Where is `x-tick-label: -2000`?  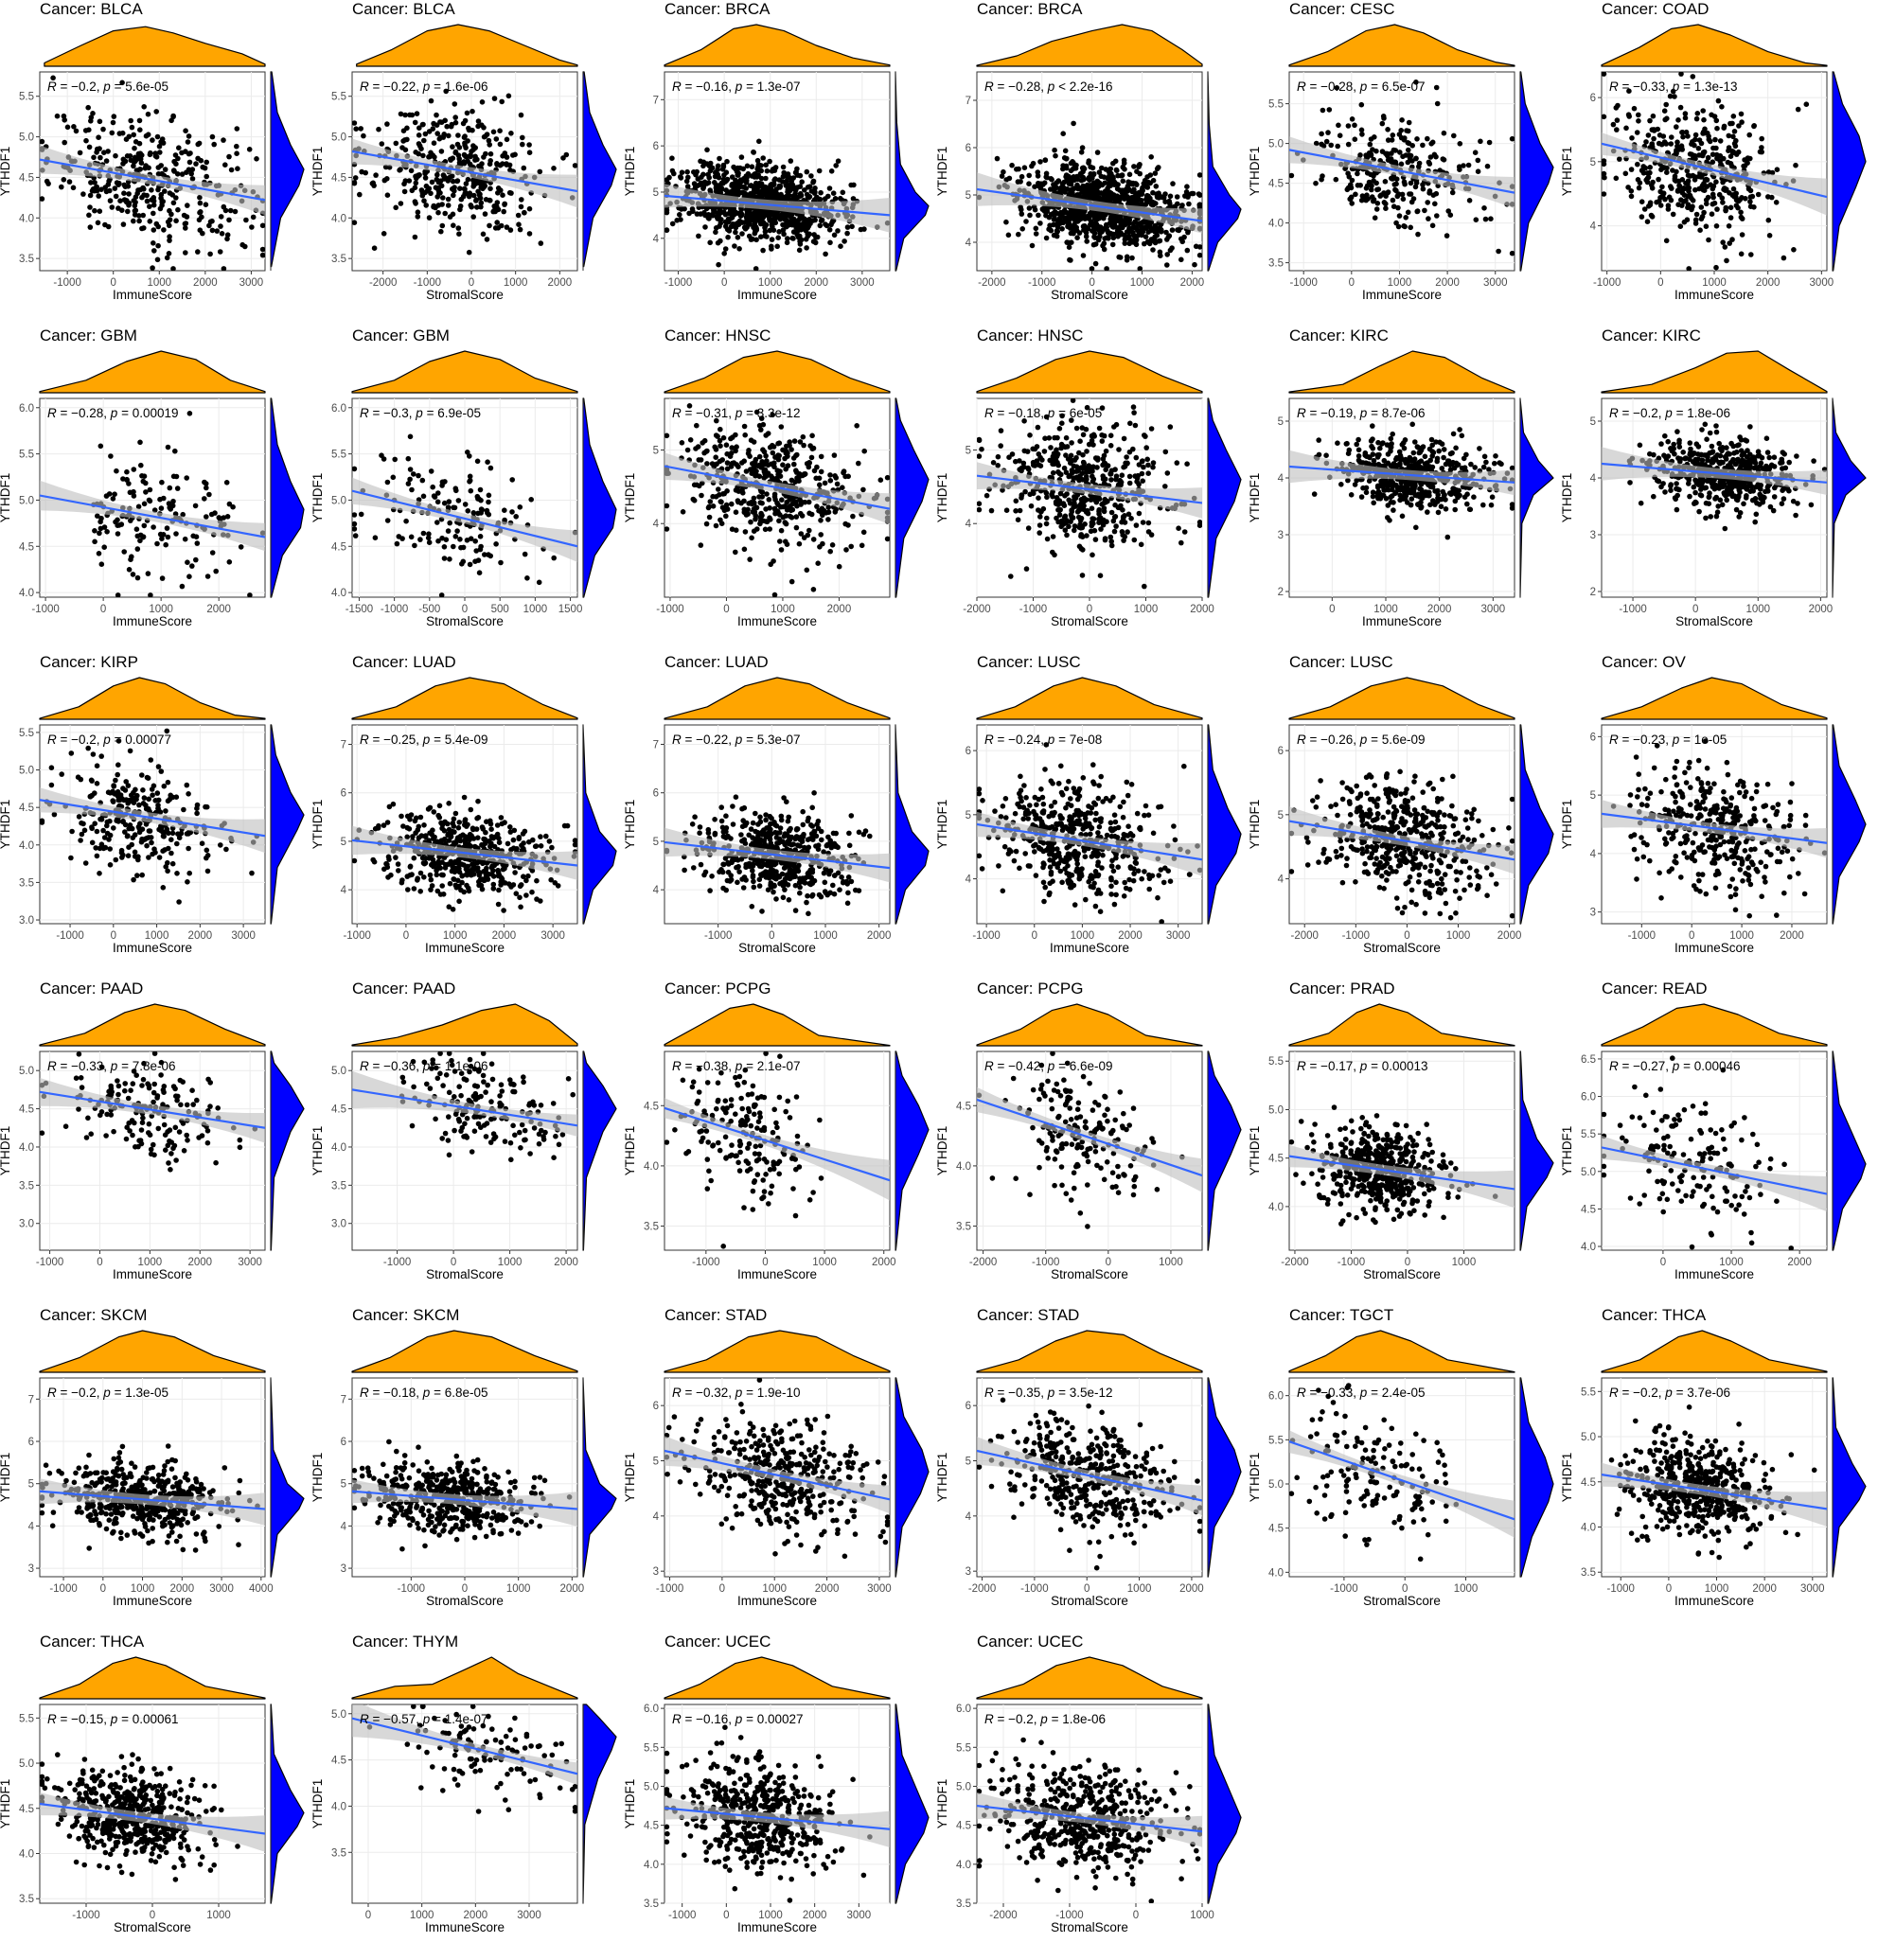
x-tick-label: -2000 is located at coordinates (383, 283).